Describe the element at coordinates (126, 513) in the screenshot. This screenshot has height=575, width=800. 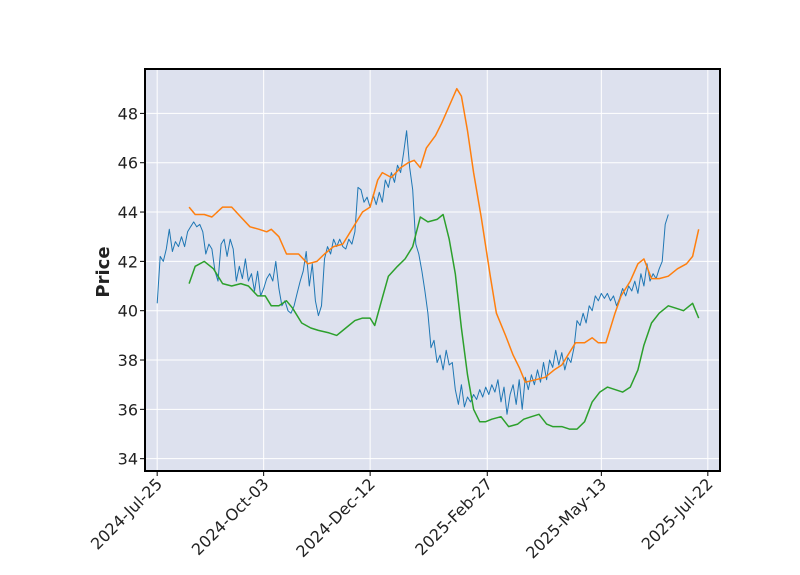
I see `x-tick-label: 2024-Jul-25` at that location.